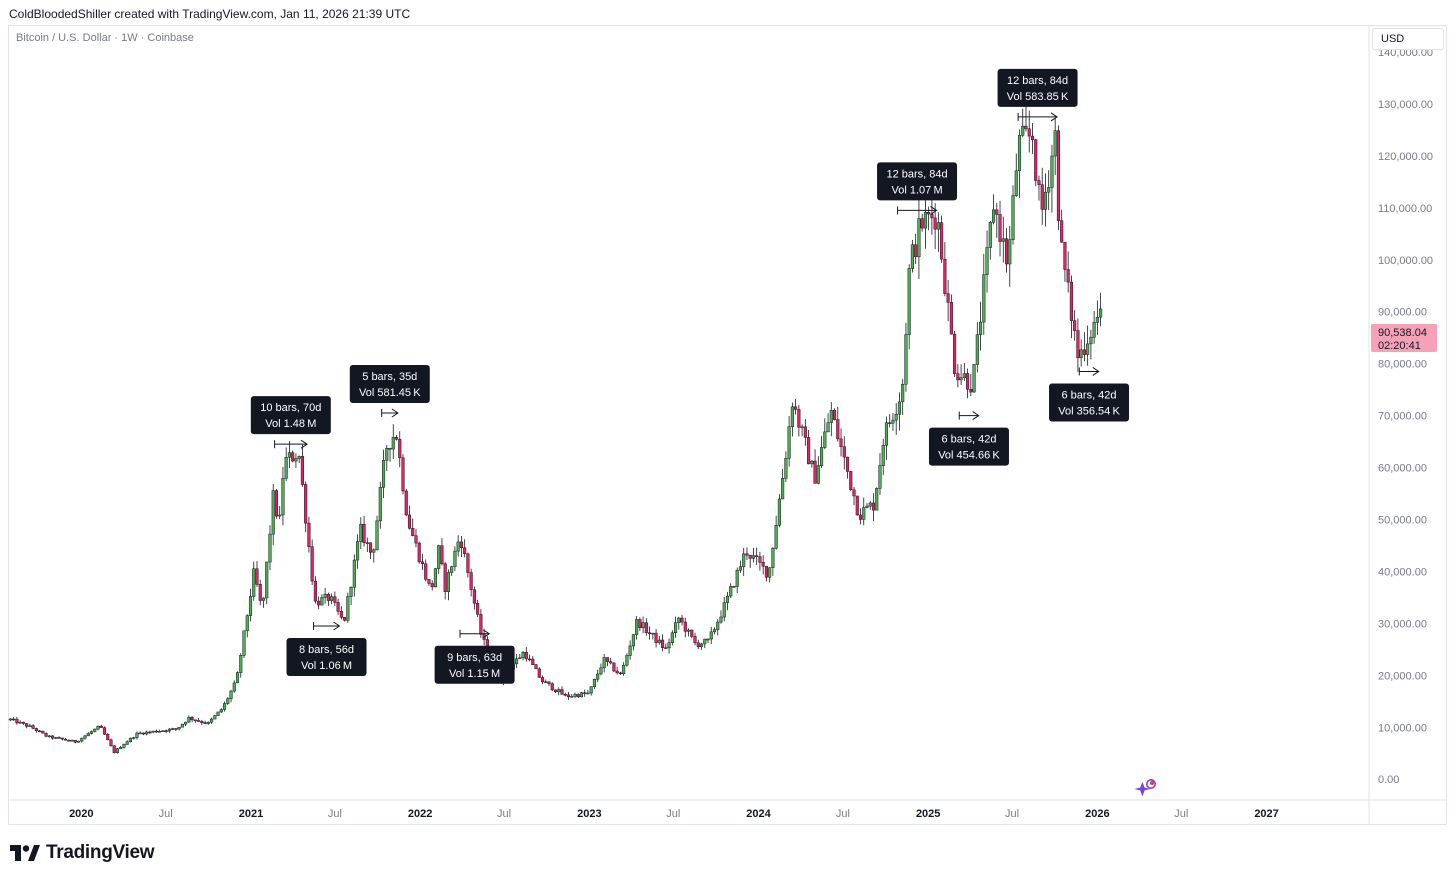  What do you see at coordinates (1408, 39) in the screenshot?
I see `currency-selector: USD` at bounding box center [1408, 39].